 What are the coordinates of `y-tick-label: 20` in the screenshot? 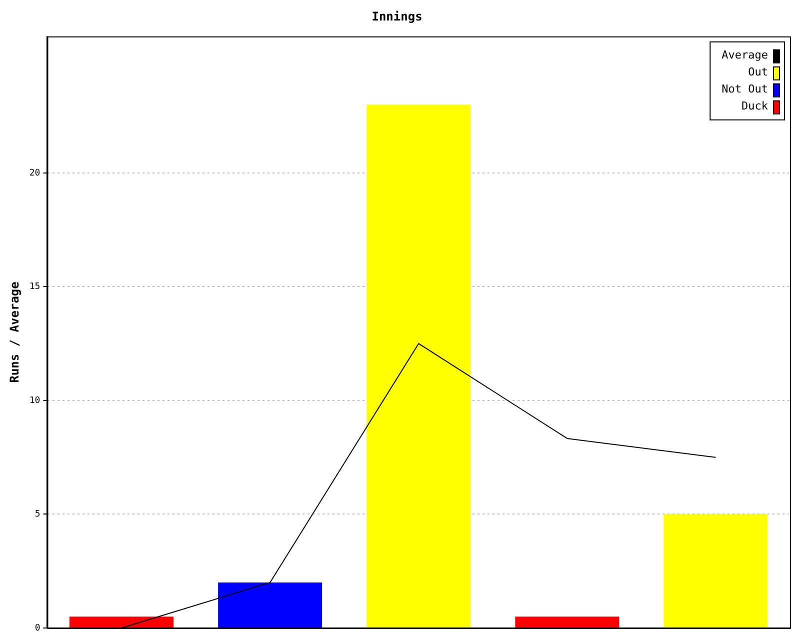 It's located at (34, 173).